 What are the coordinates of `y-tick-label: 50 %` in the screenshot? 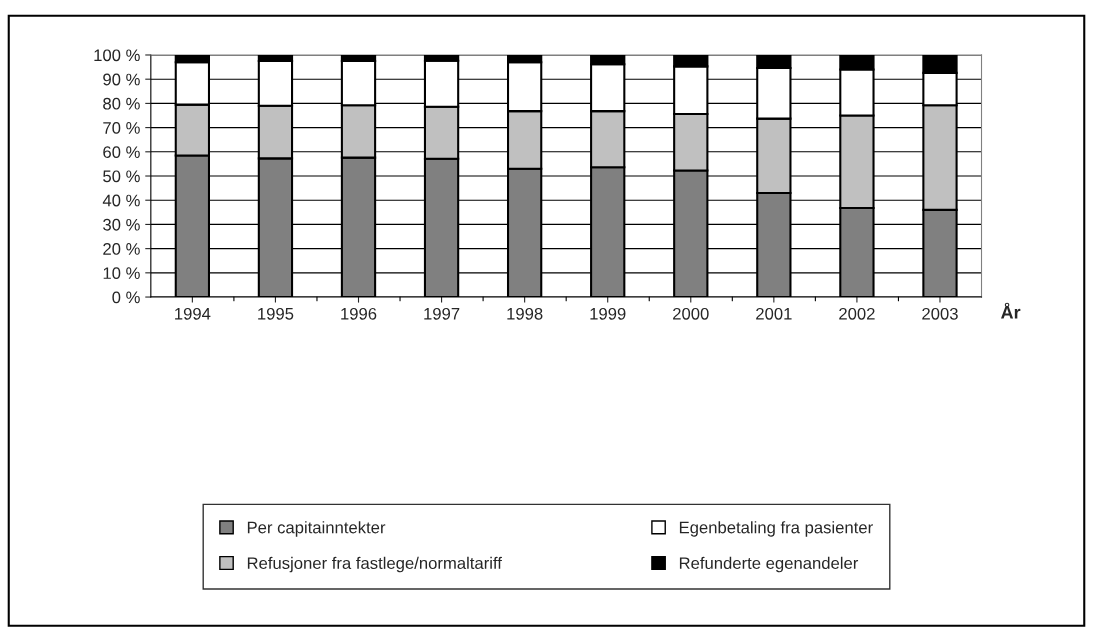 It's located at (121, 176).